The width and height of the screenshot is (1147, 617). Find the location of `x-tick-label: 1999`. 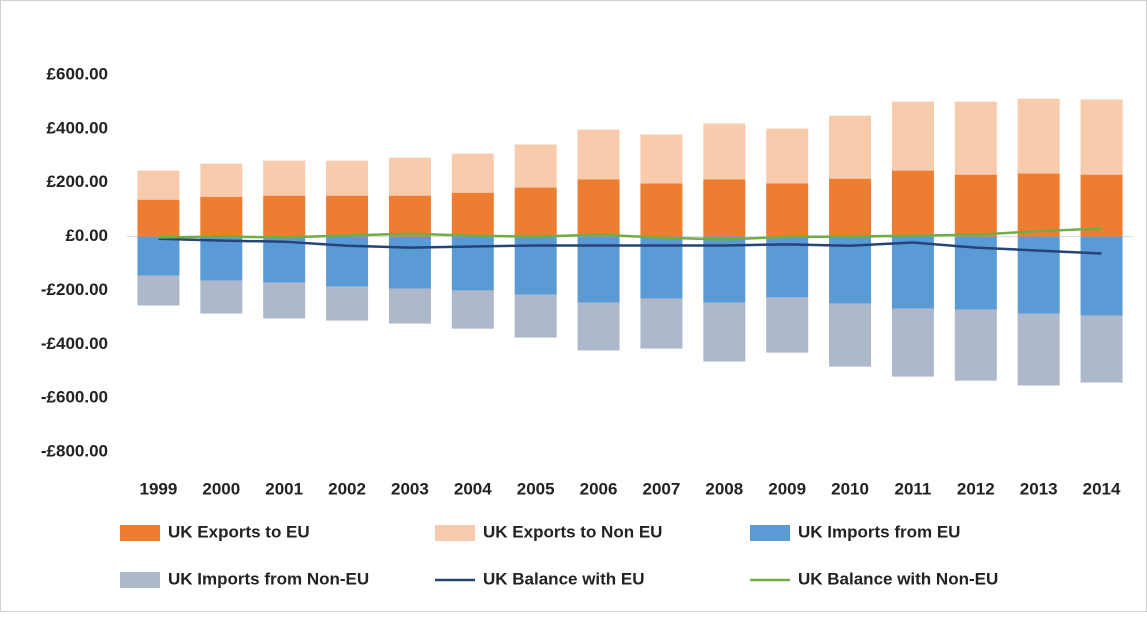

x-tick-label: 1999 is located at coordinates (159, 488).